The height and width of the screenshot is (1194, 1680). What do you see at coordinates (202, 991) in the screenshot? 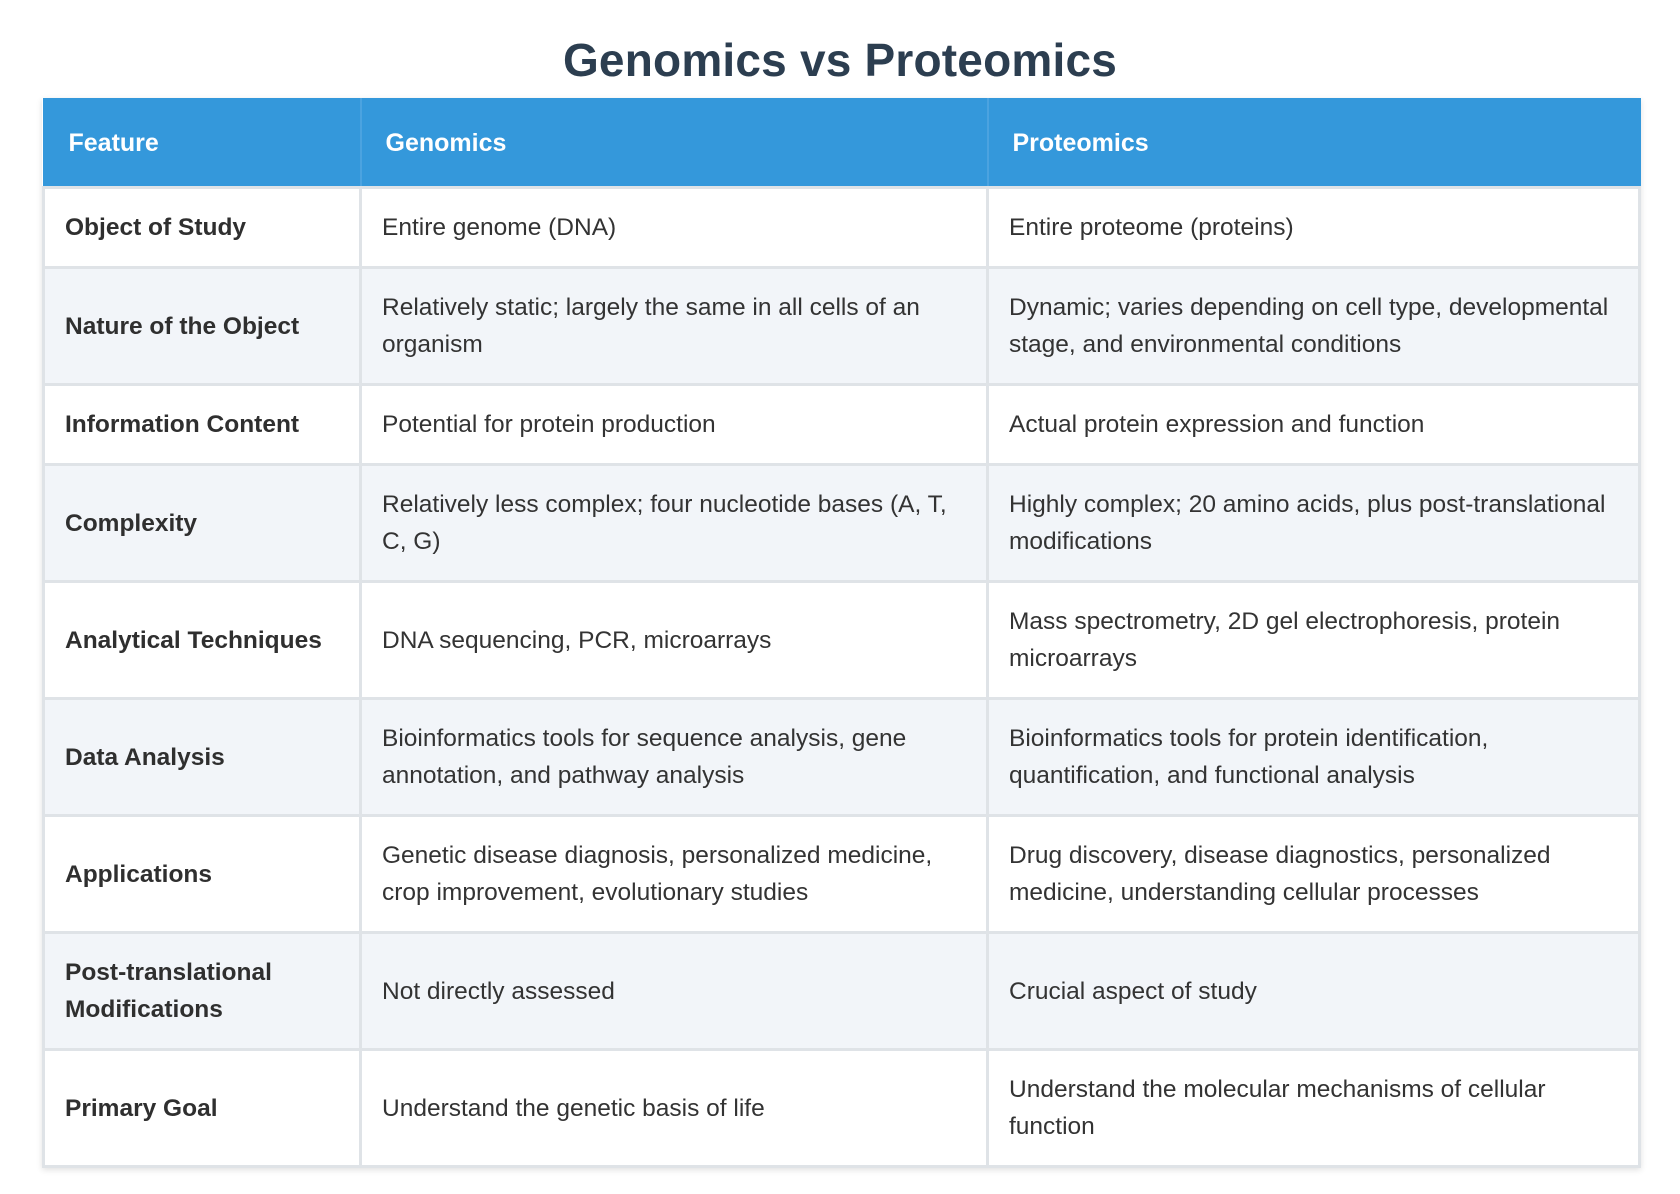
I see `feature-cell: Post-translational Modifications` at bounding box center [202, 991].